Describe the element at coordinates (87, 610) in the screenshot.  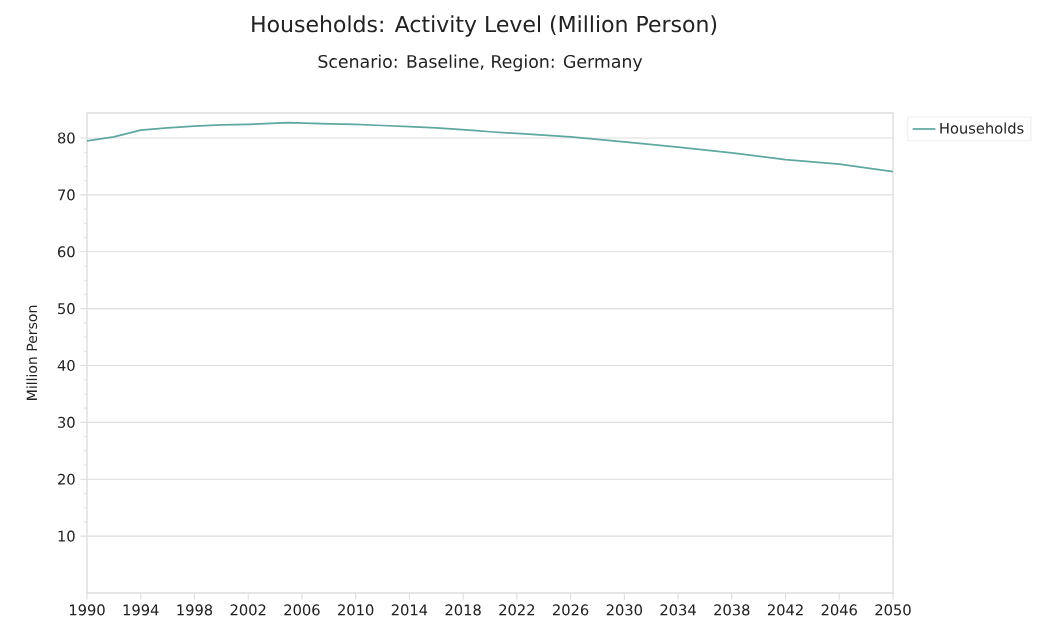
I see `x-tick-label: 1990` at that location.